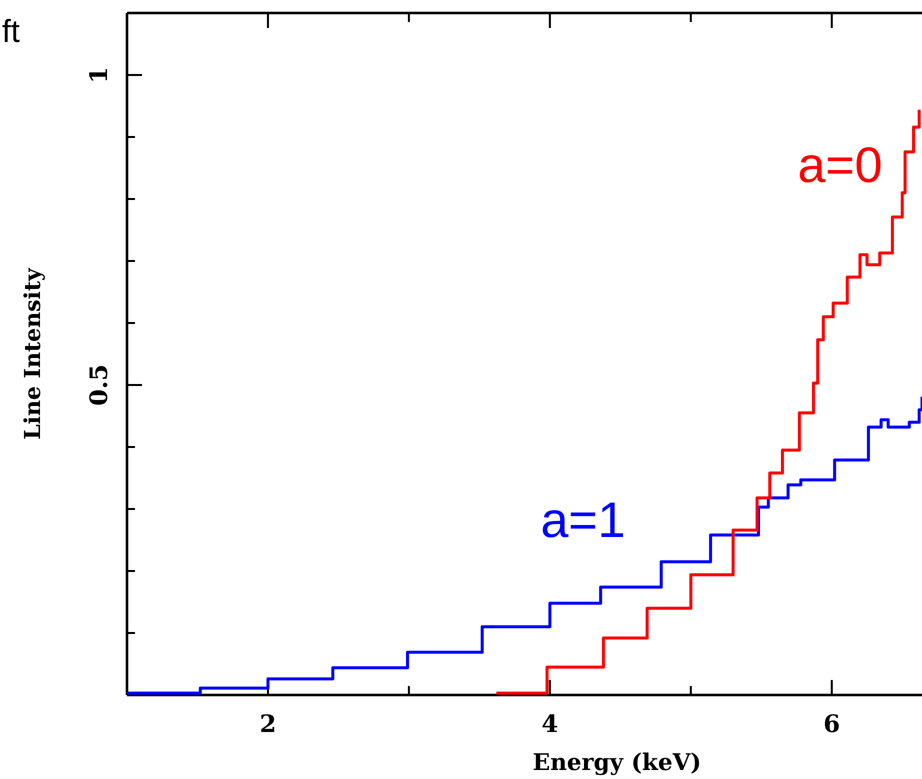 Image resolution: width=922 pixels, height=779 pixels. What do you see at coordinates (11, 31) in the screenshot?
I see `text: ft` at bounding box center [11, 31].